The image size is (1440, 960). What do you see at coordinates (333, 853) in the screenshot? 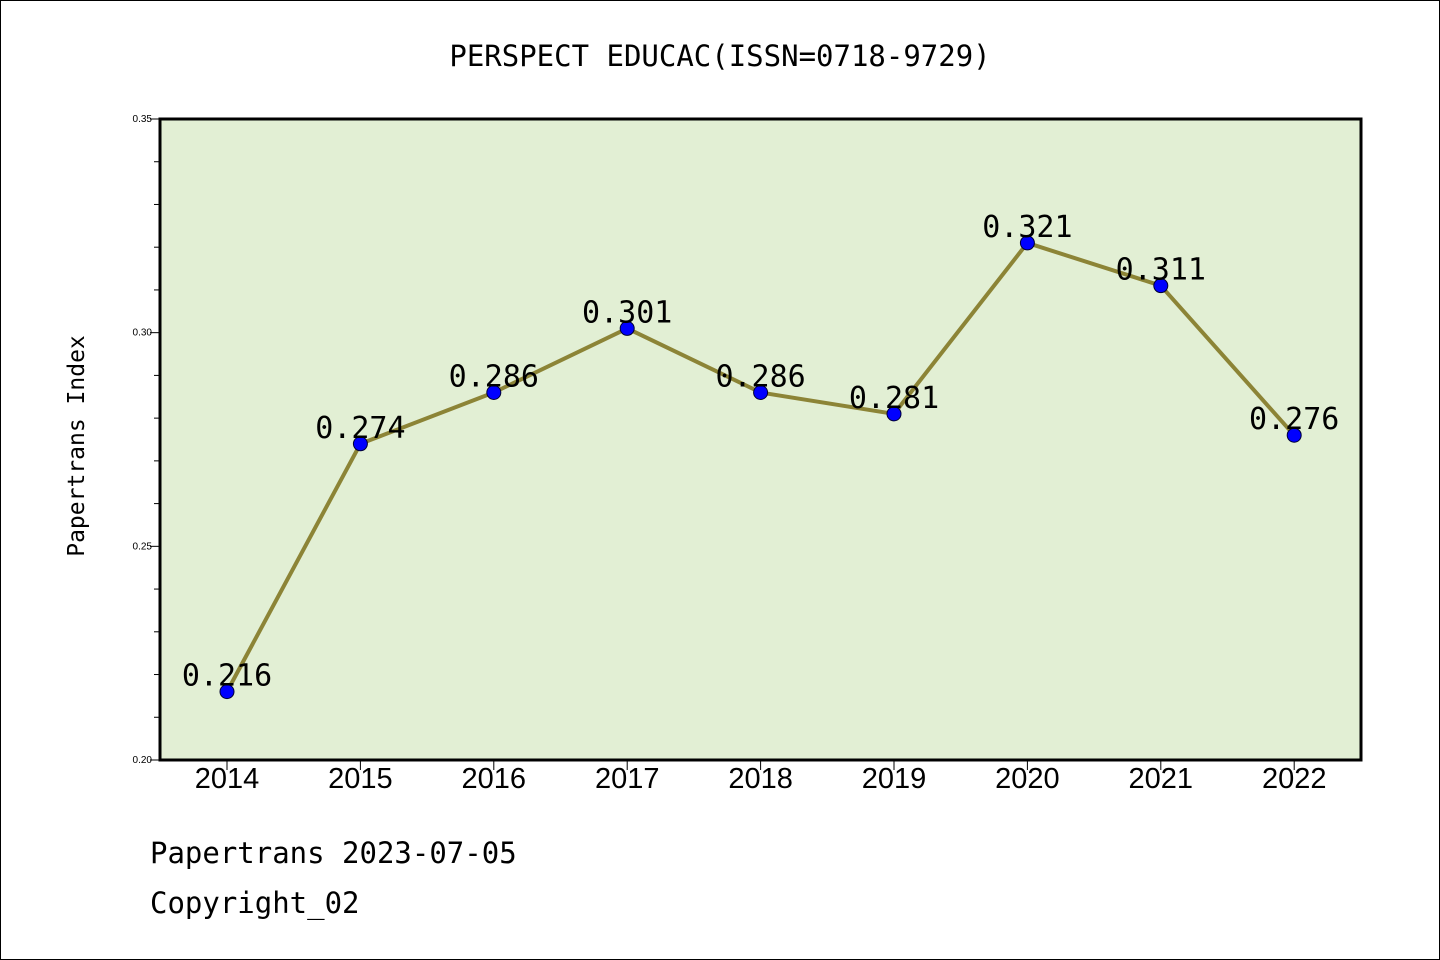
I see `footer-date: Papertrans 2023-07-05` at bounding box center [333, 853].